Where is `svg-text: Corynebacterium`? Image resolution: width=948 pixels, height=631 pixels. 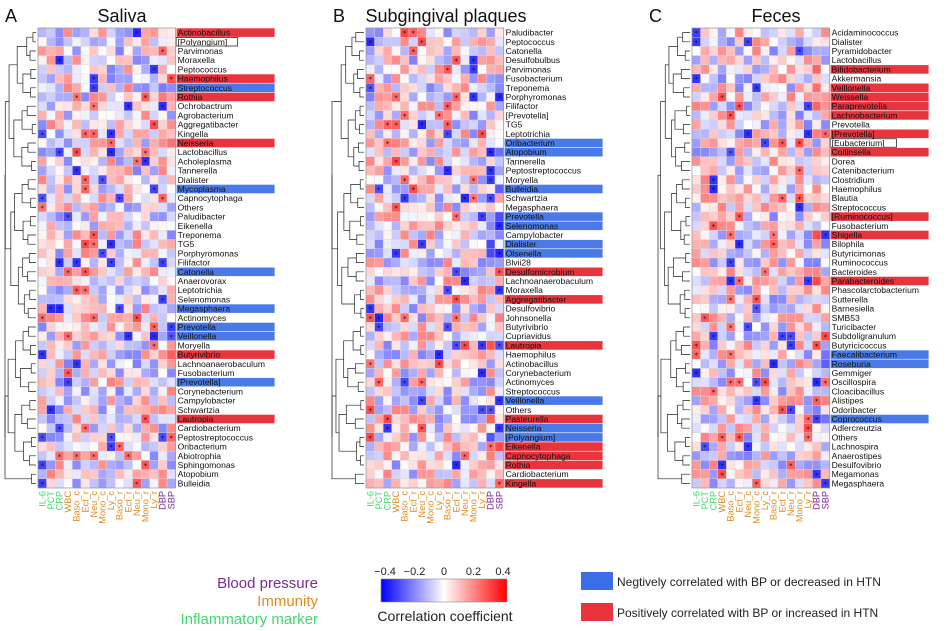
svg-text: Corynebacterium is located at coordinates (210, 391).